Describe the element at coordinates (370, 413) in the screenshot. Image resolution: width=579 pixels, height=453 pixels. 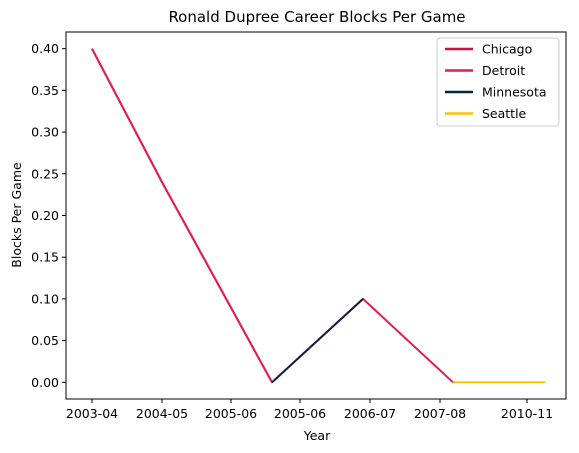
I see `x-tick-label: 2006-07` at that location.